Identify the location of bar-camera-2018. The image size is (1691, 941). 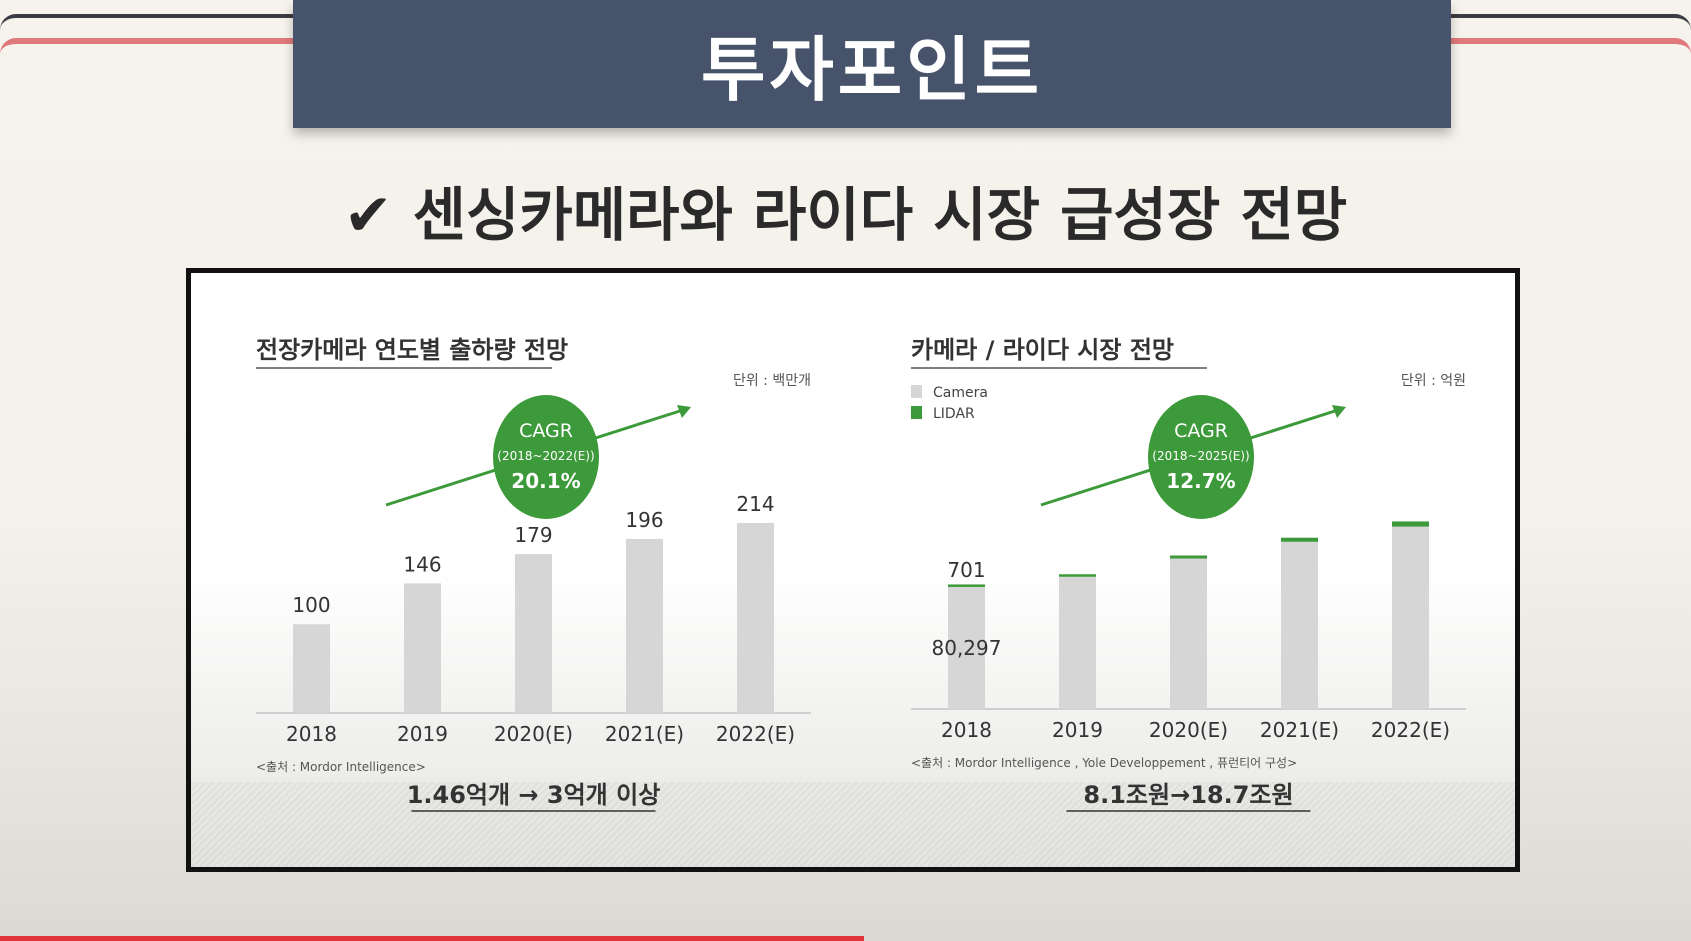
(966, 647).